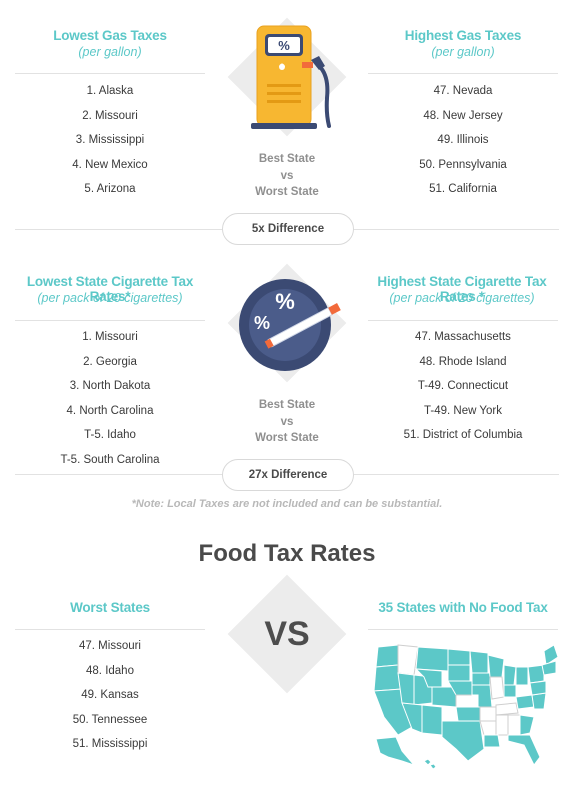 The image size is (574, 786). I want to click on list-item: 4. New Mexico, so click(110, 164).